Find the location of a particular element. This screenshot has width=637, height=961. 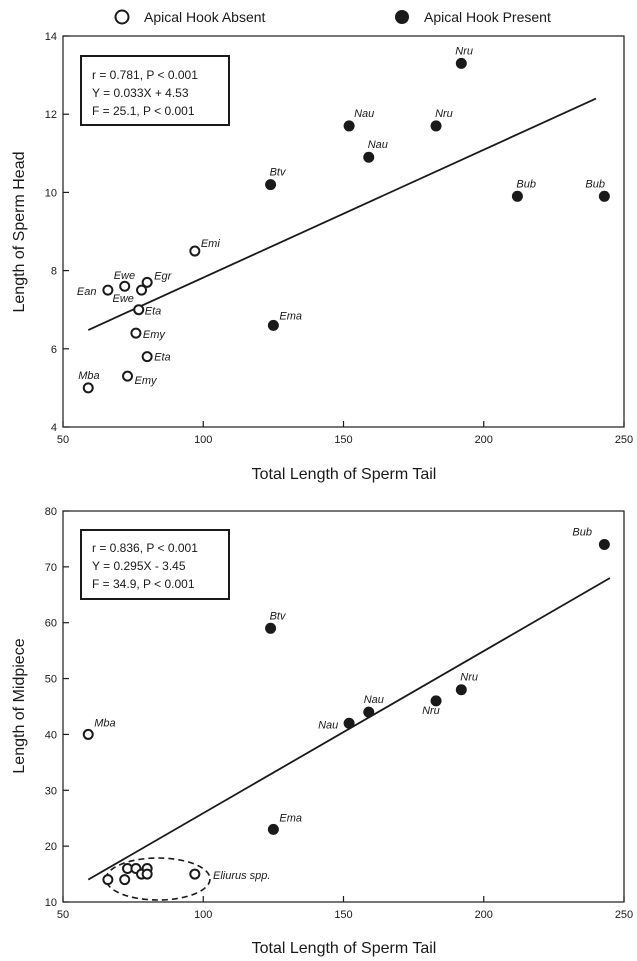

point-label: Emi is located at coordinates (211, 244).